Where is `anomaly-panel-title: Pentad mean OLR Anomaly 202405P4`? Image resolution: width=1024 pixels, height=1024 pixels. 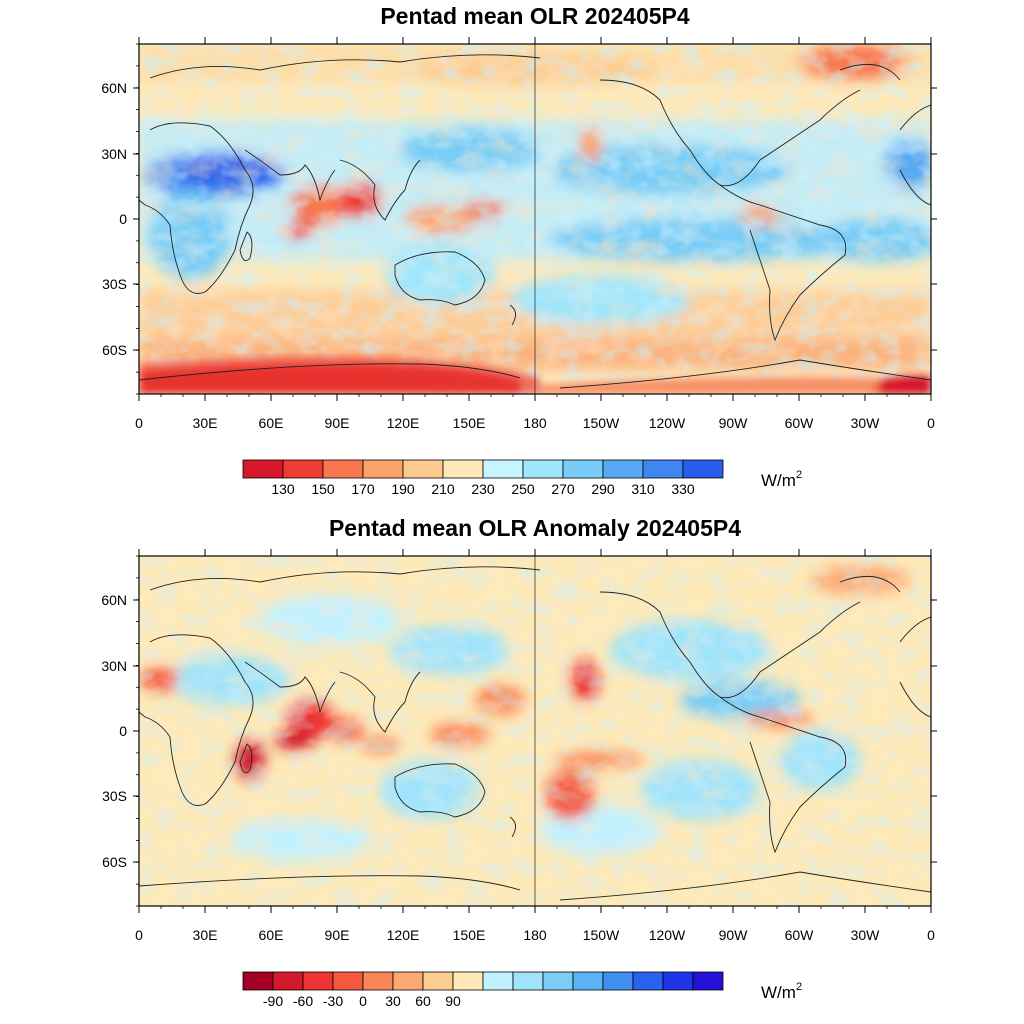 anomaly-panel-title: Pentad mean OLR Anomaly 202405P4 is located at coordinates (535, 528).